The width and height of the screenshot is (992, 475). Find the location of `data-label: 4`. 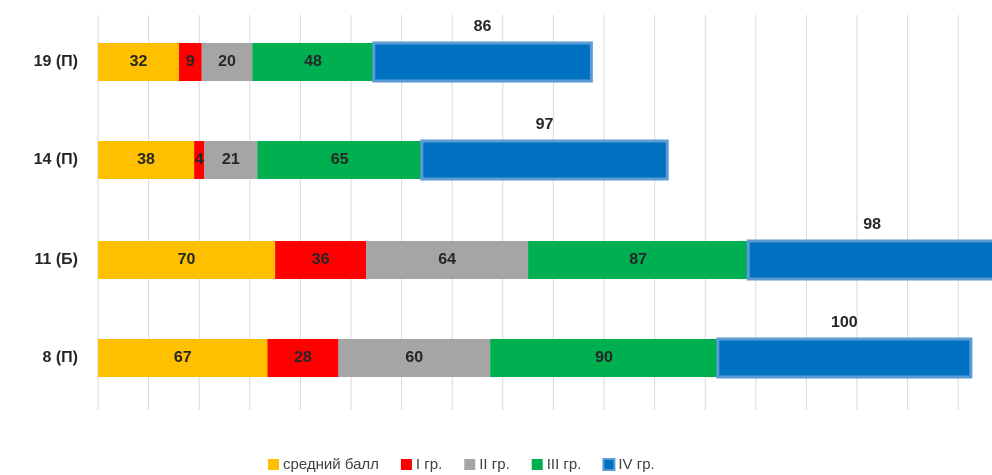

data-label: 4 is located at coordinates (199, 159).